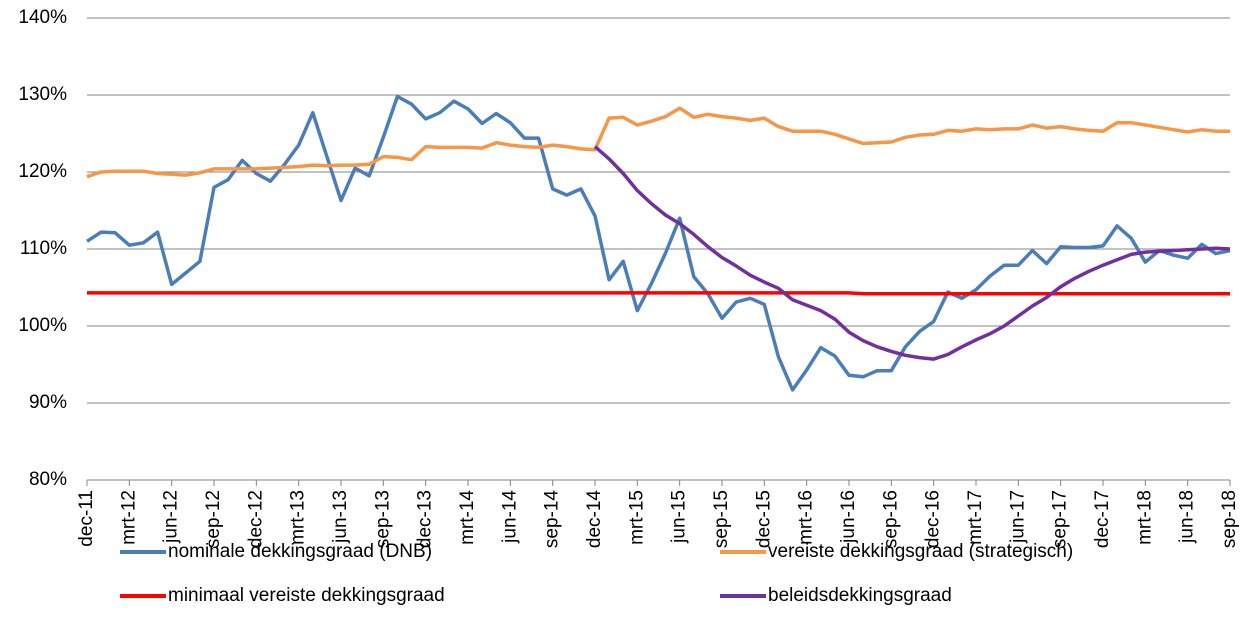 The height and width of the screenshot is (638, 1255). I want to click on y-tick-label: 80%, so click(48, 479).